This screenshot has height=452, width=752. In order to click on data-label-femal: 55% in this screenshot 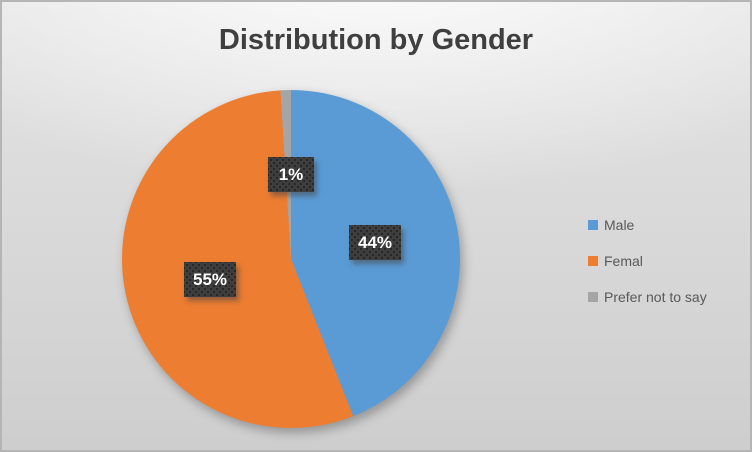, I will do `click(210, 279)`.